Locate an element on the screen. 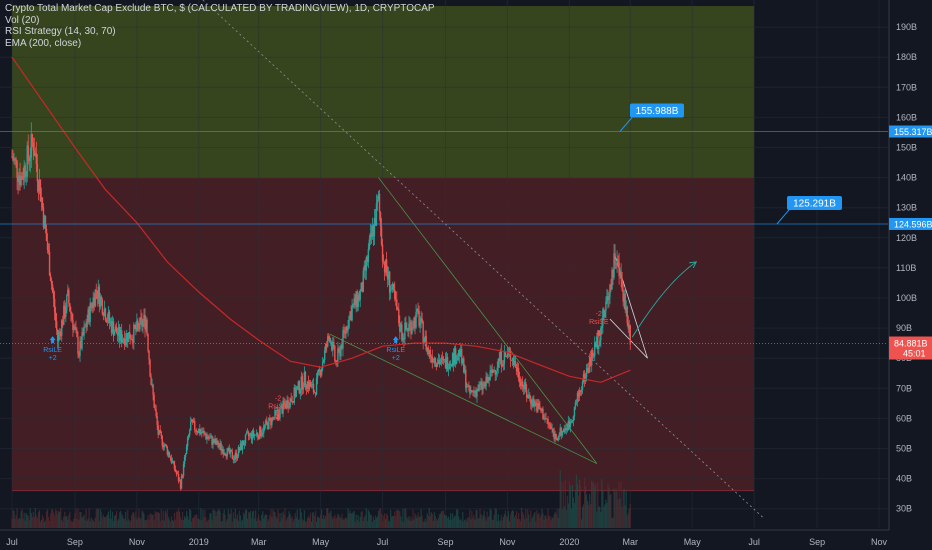 The image size is (932, 550). price-tick-label: 50B is located at coordinates (904, 449).